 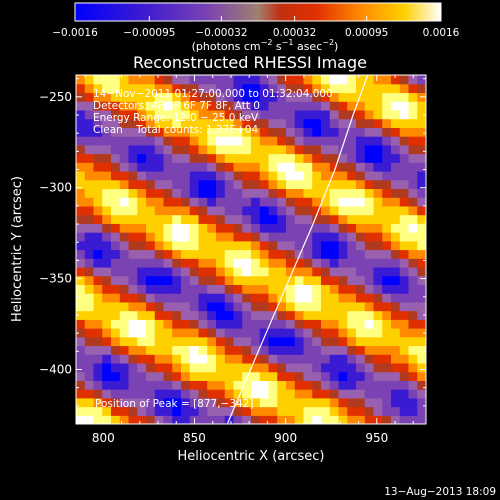 I want to click on y-tick-label: −300, so click(x=55, y=188).